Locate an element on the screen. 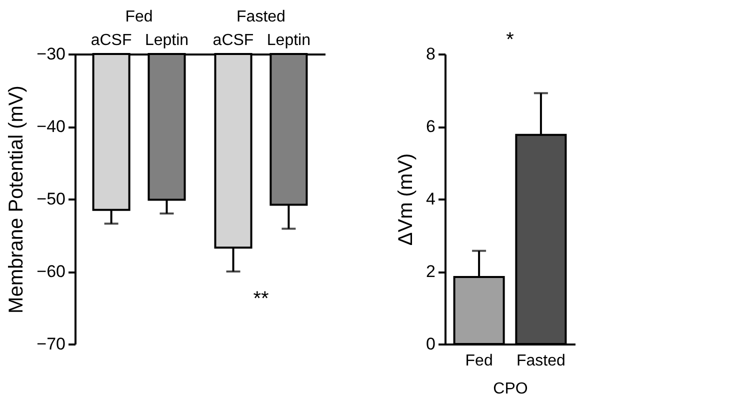 The width and height of the screenshot is (744, 418). series-label: aCSF is located at coordinates (111, 40).